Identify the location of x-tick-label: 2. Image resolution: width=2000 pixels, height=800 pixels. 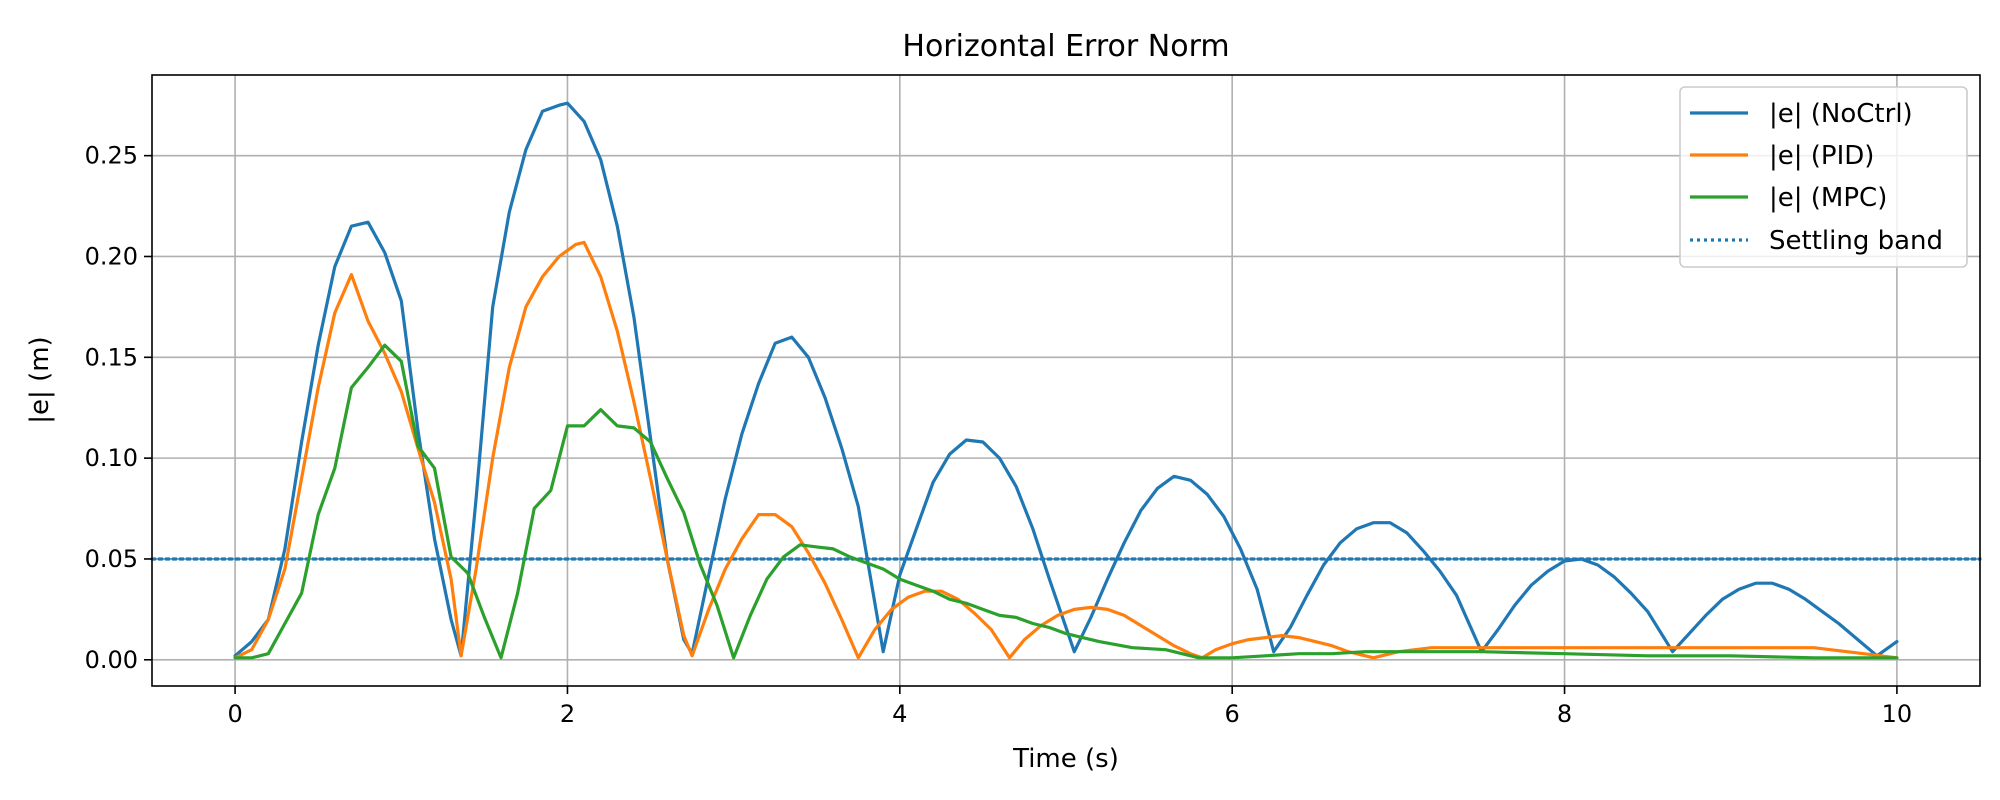
(567, 714).